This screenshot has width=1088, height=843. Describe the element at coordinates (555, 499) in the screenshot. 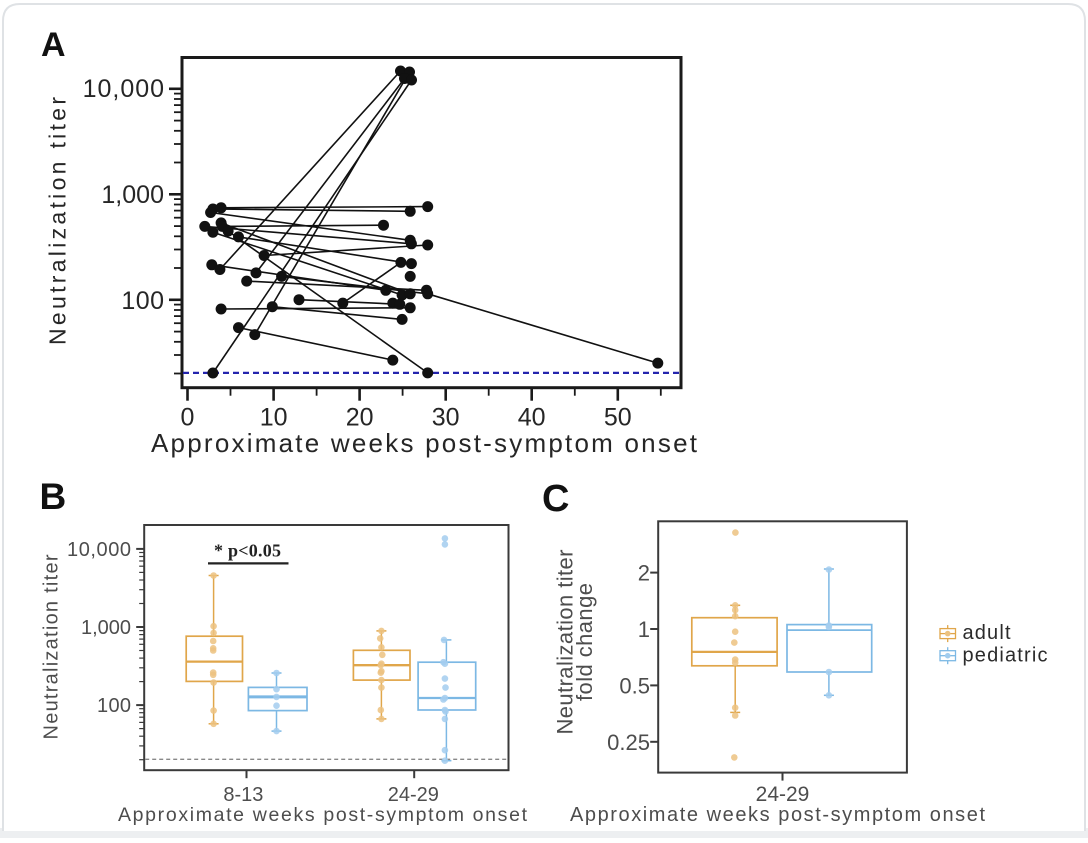

I see `svg-text: C` at that location.